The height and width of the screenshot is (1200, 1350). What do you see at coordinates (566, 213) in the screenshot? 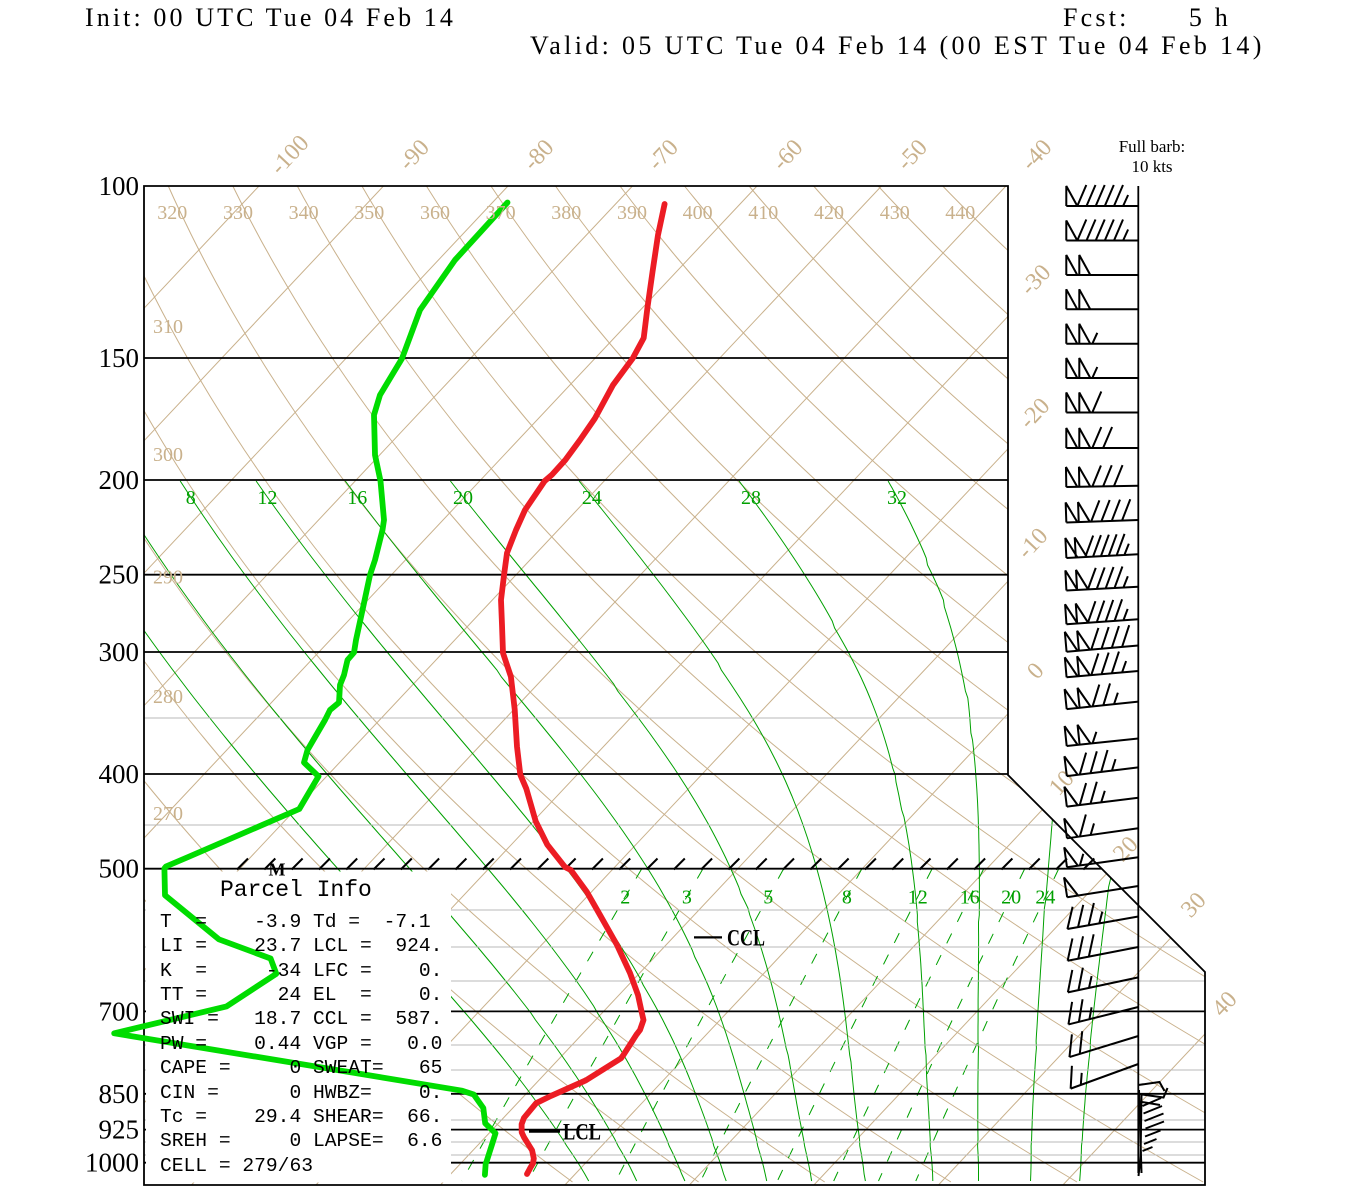
I see `svg-text: 380` at bounding box center [566, 213].